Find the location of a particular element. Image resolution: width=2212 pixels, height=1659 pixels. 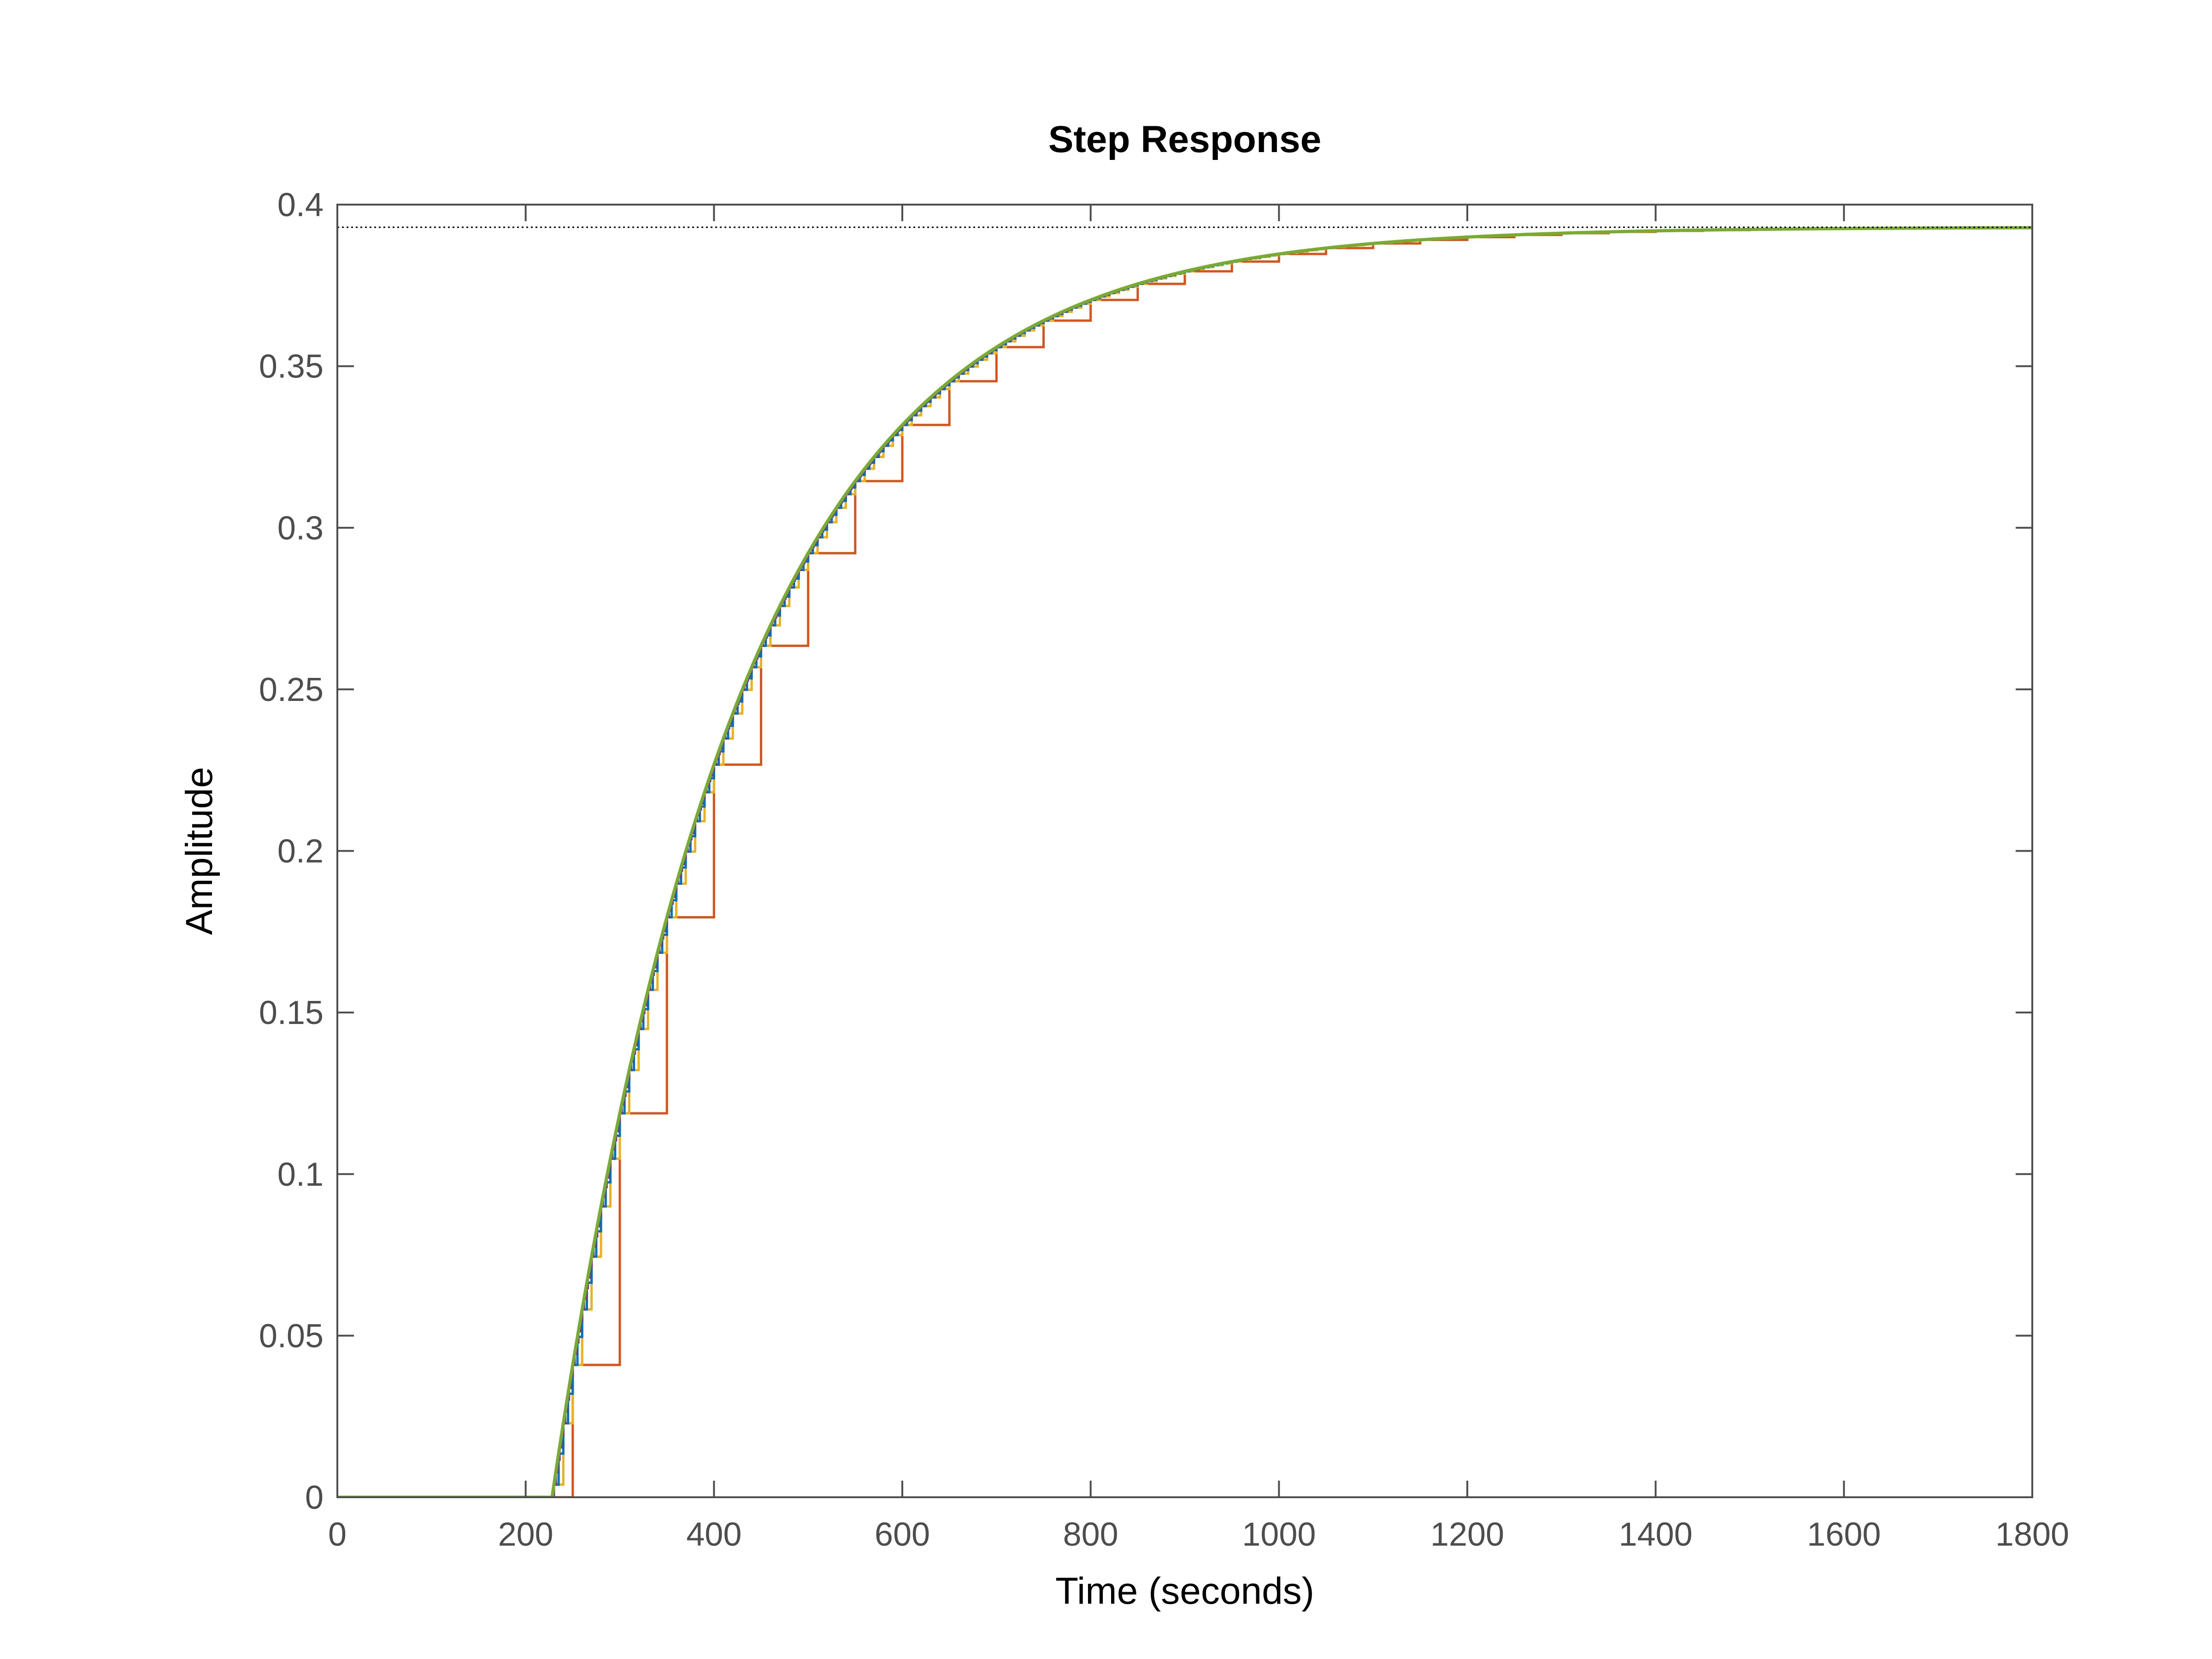

y-tick-label: 0.15 is located at coordinates (291, 1012).